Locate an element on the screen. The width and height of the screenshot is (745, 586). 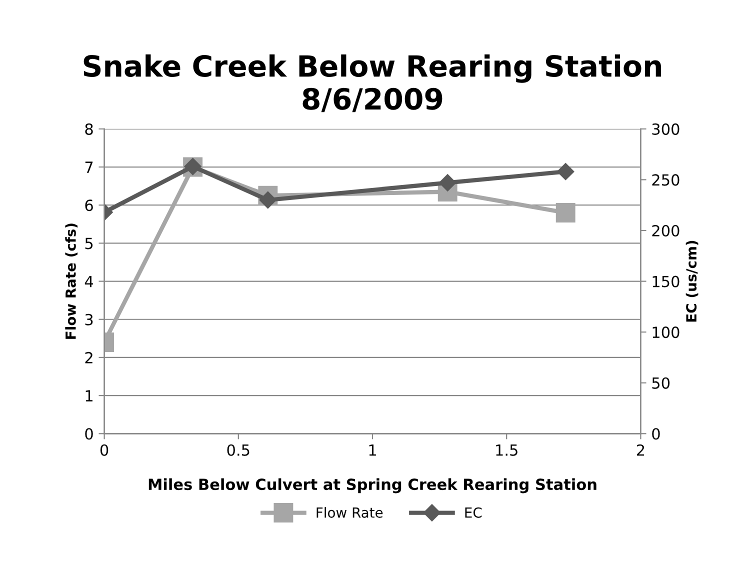
x-tick-label: 0 is located at coordinates (104, 450).